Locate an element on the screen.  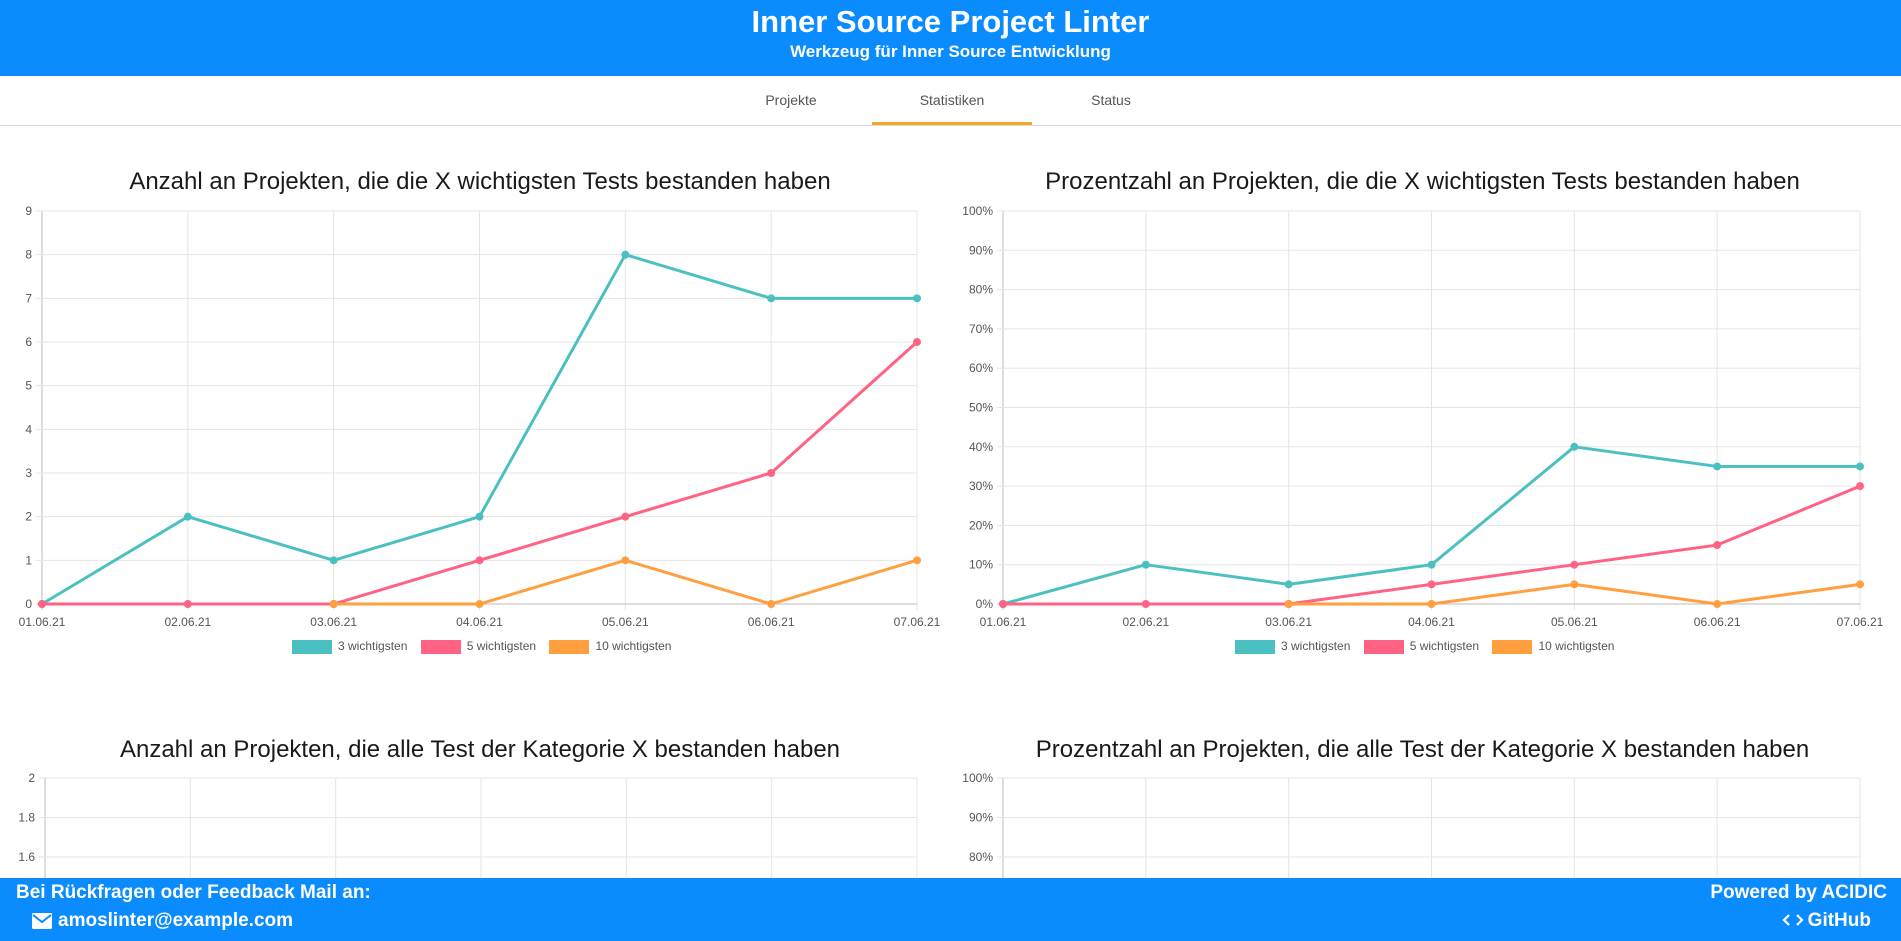
y-tick-label: 10% is located at coordinates (981, 565).